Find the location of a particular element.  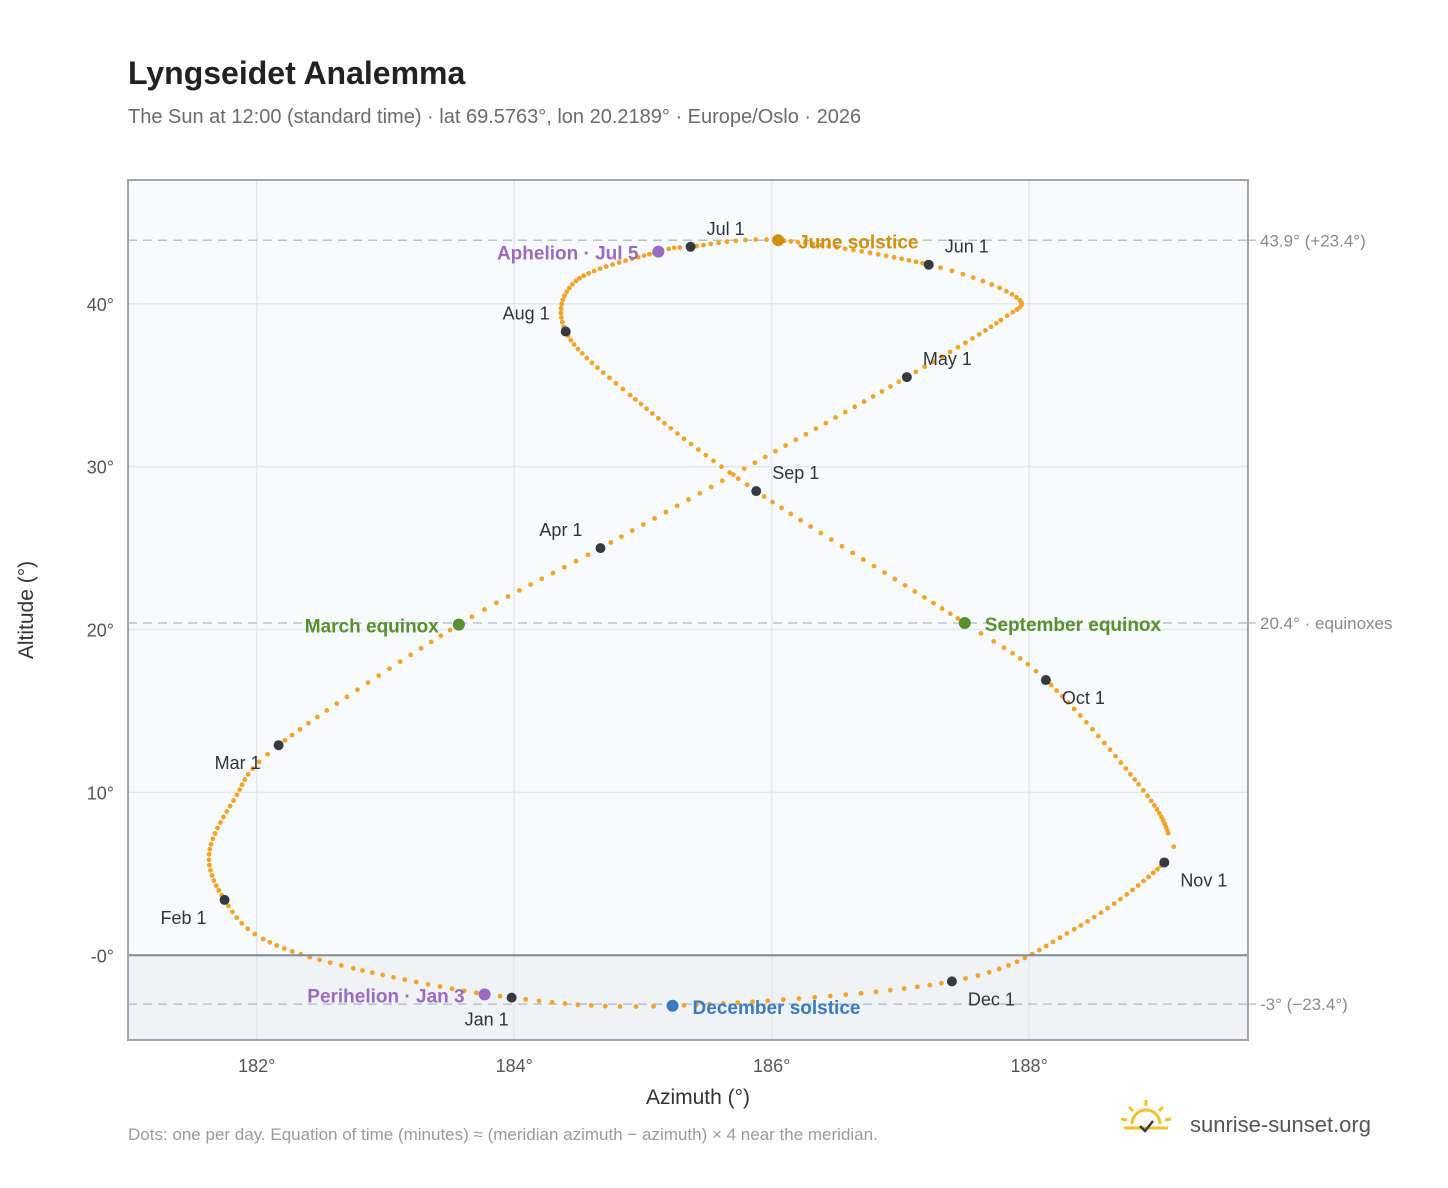

chart-title: Lyngseidet Analemma is located at coordinates (296, 73).